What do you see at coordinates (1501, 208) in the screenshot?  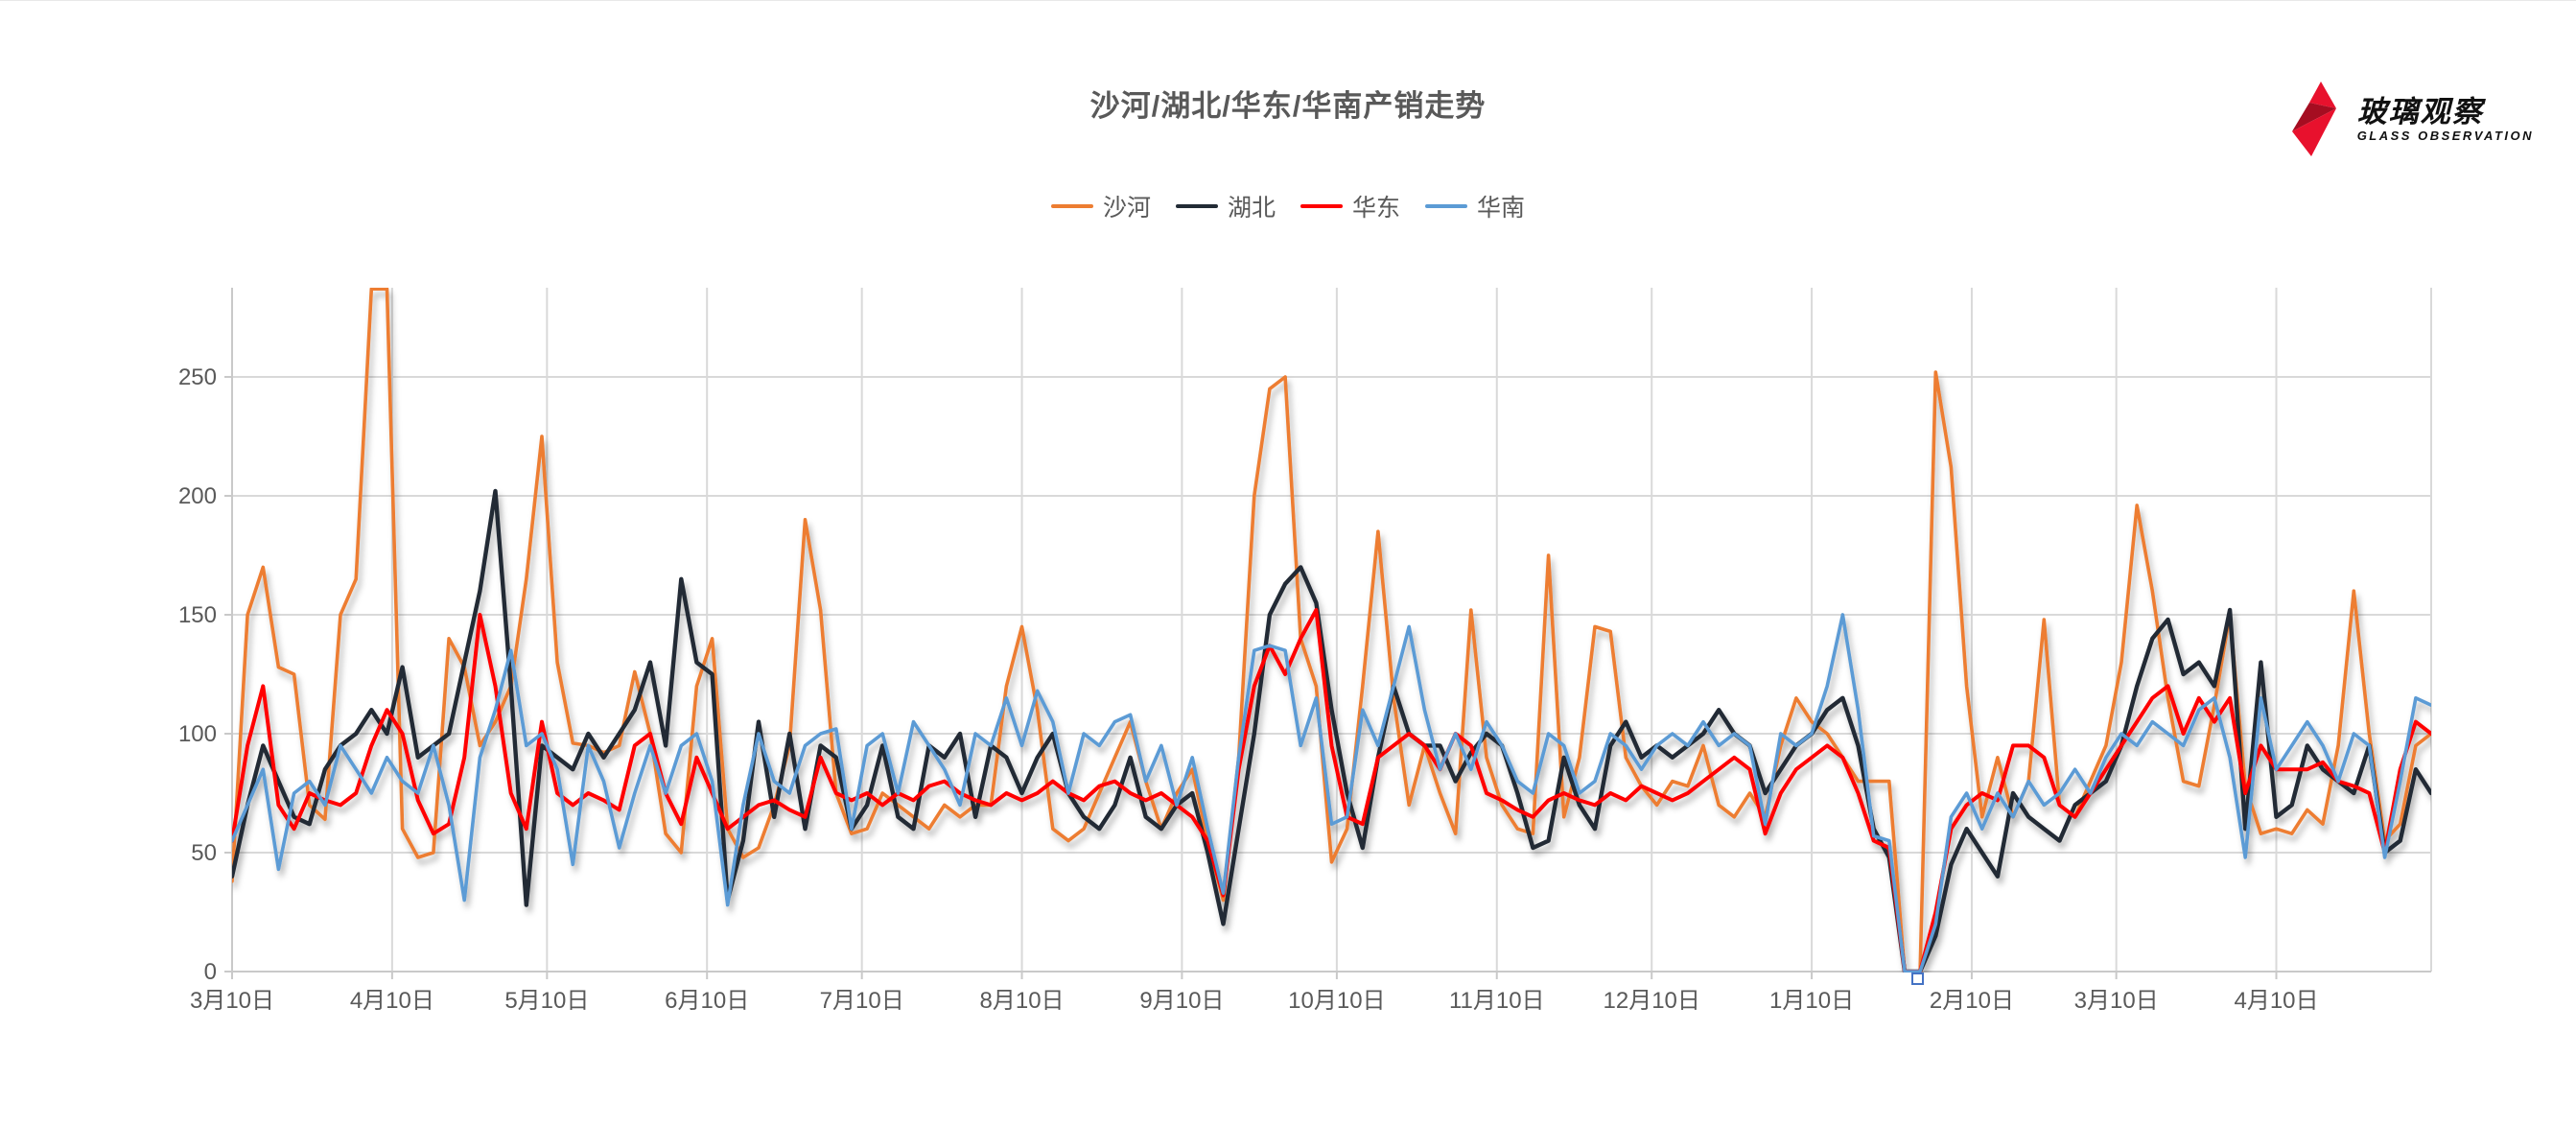 I see `legend-label: 华南` at bounding box center [1501, 208].